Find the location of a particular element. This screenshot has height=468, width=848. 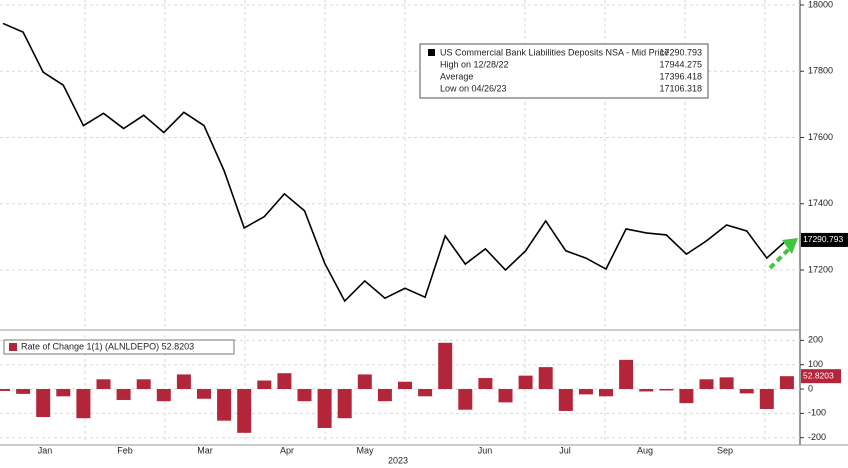

y-tick-label: 17800 is located at coordinates (820, 71).